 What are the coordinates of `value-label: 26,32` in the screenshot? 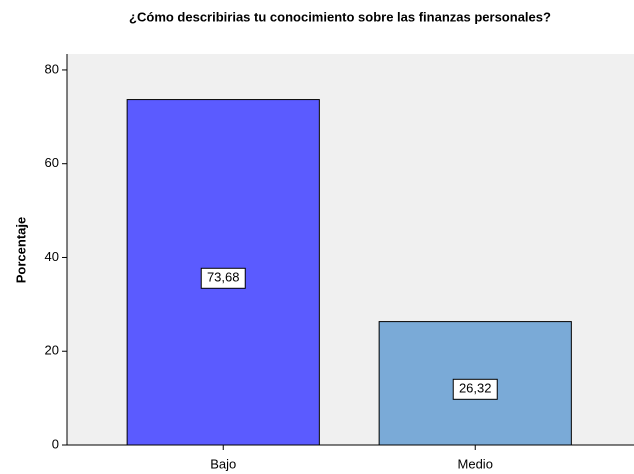 It's located at (475, 388).